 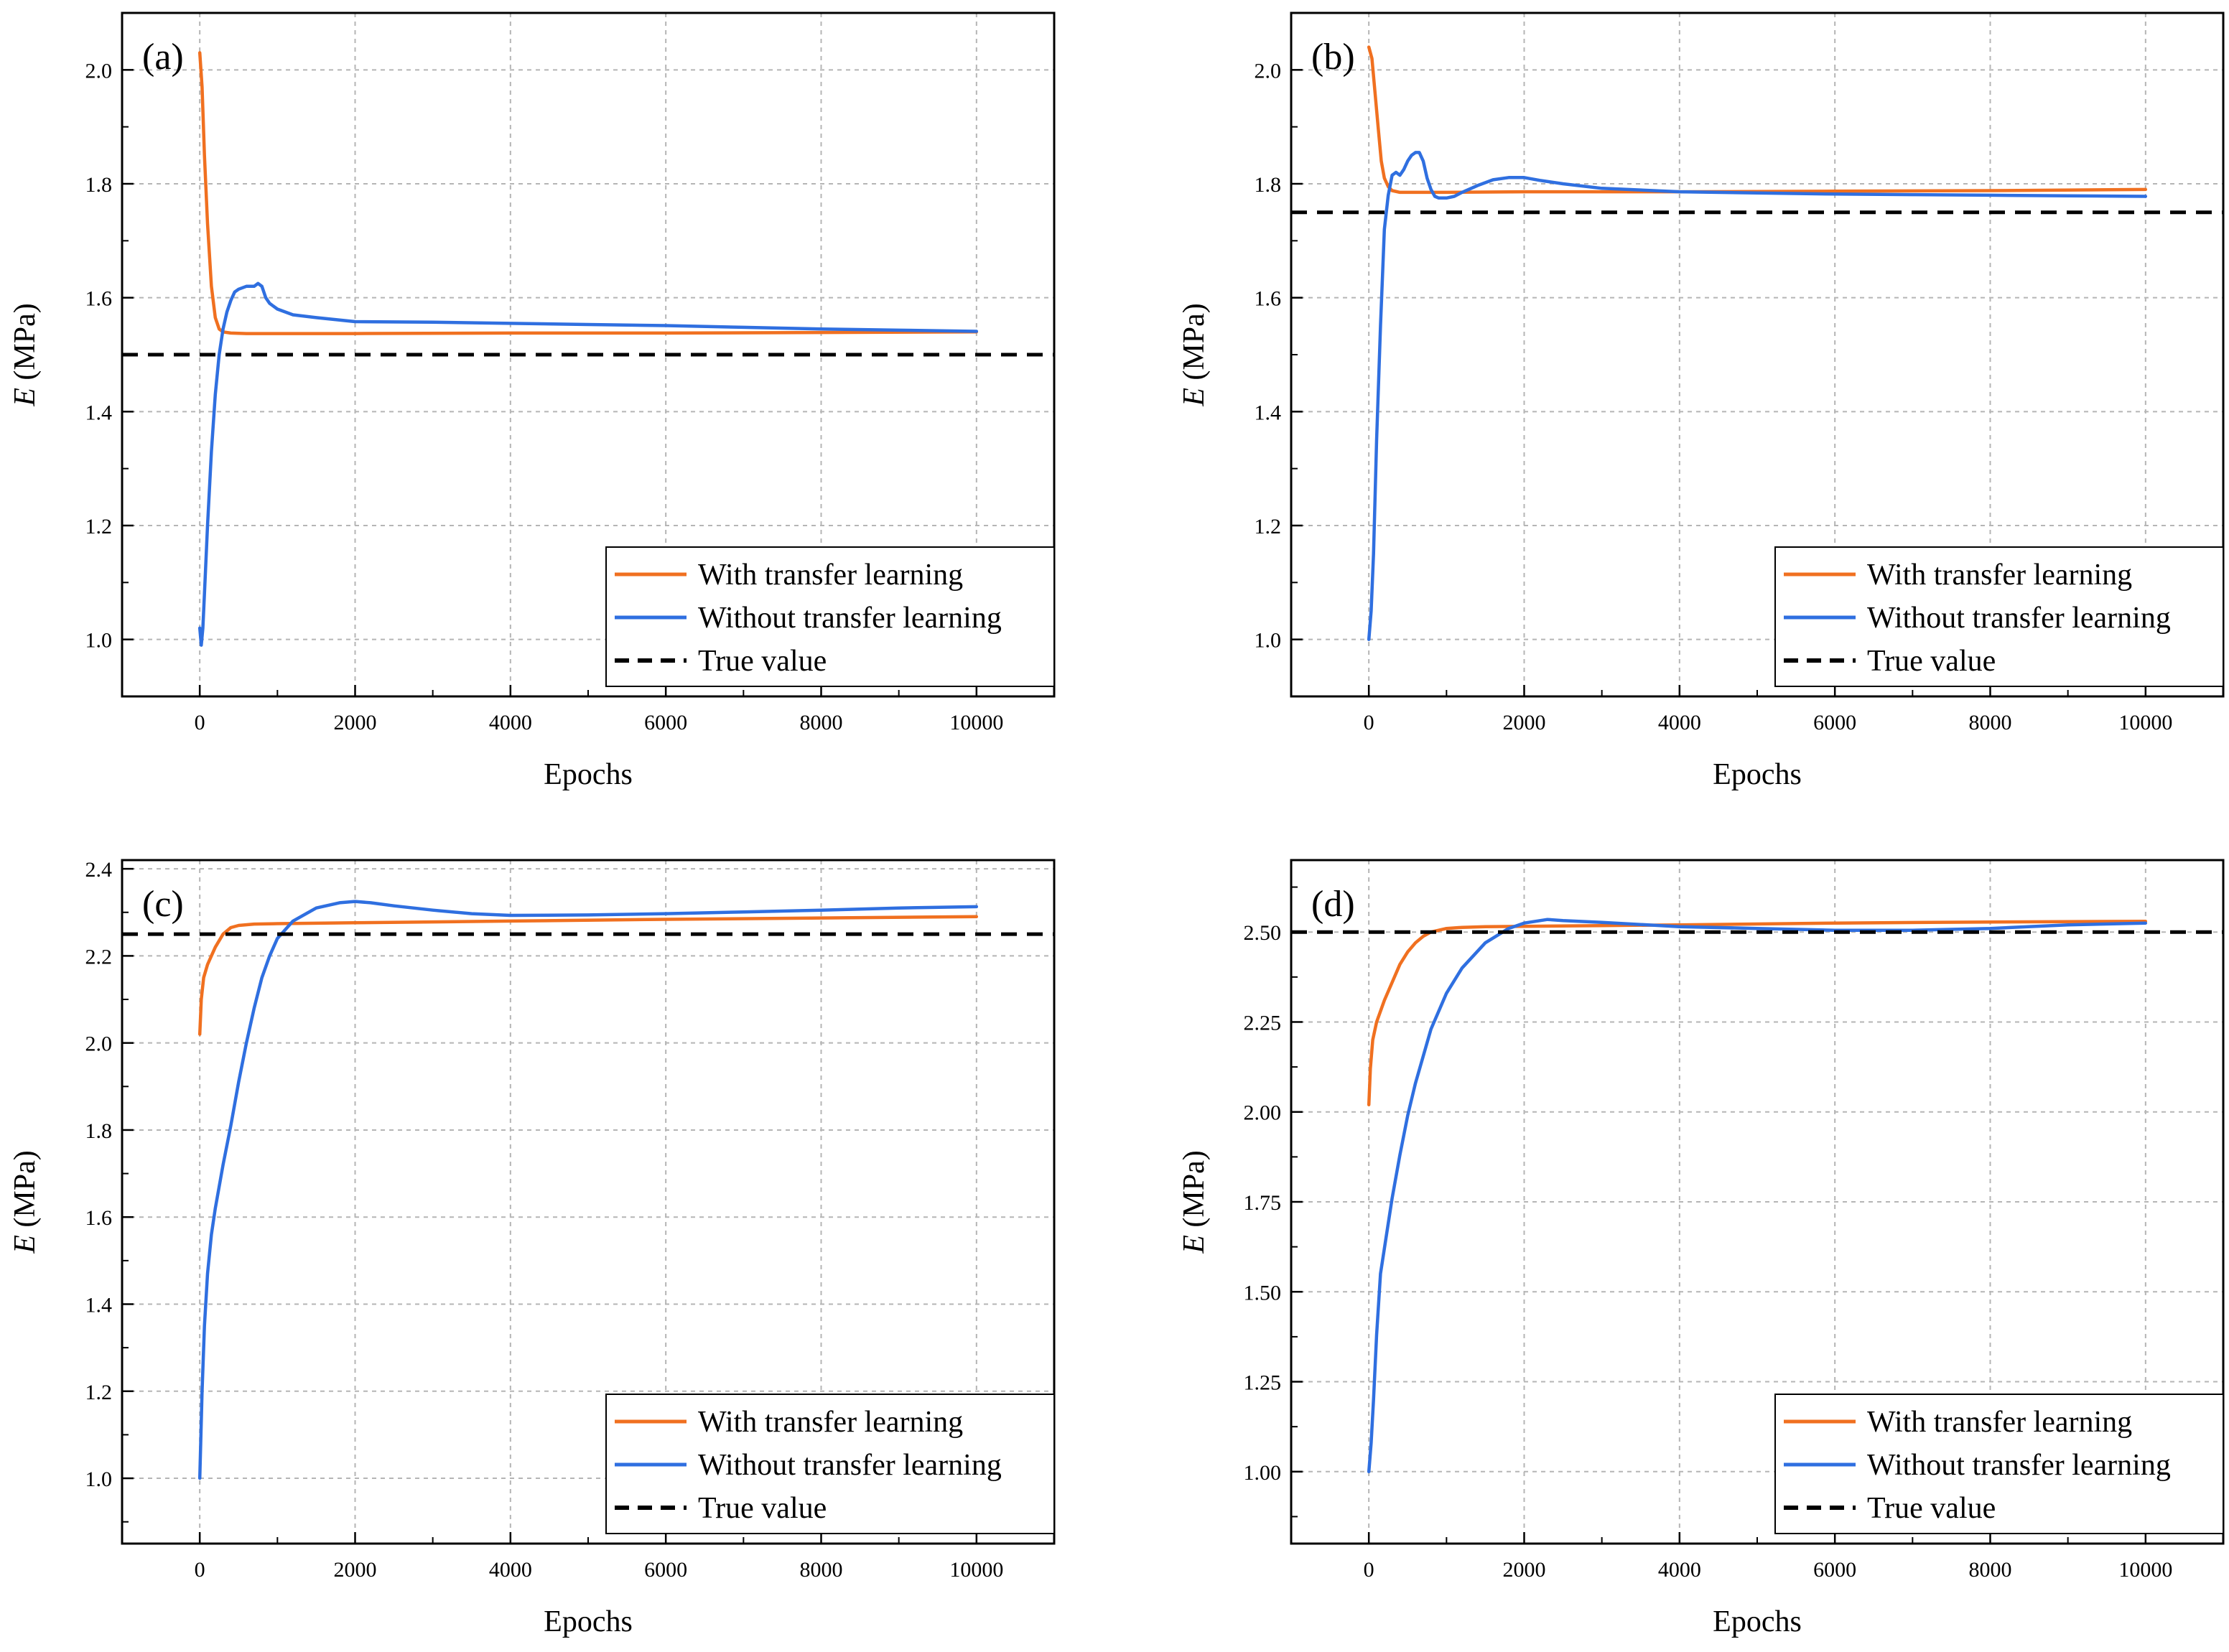 I want to click on tick-label-x-c-3: 6000, so click(x=665, y=1570).